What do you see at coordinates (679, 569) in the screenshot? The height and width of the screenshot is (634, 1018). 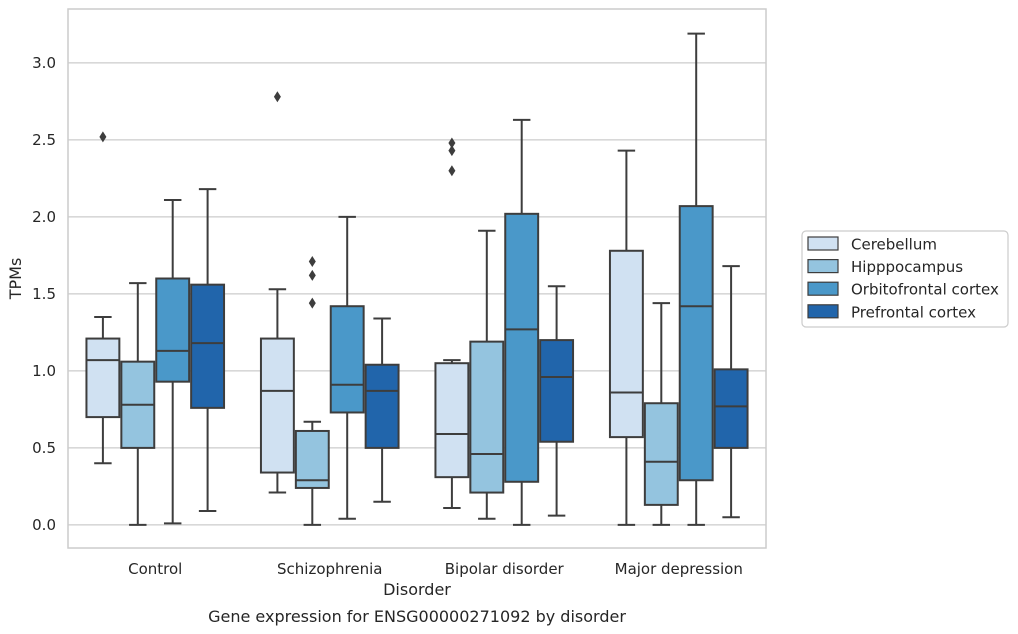 I see `x-tick-label: Major depression` at bounding box center [679, 569].